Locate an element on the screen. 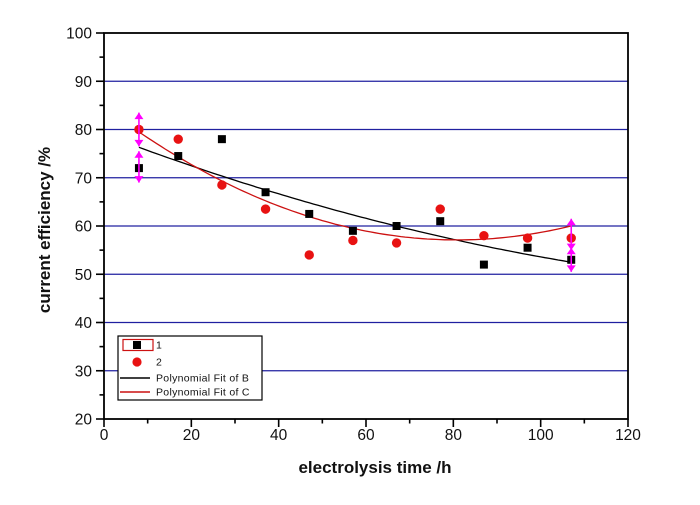  y-tick-label: 80 is located at coordinates (84, 130).